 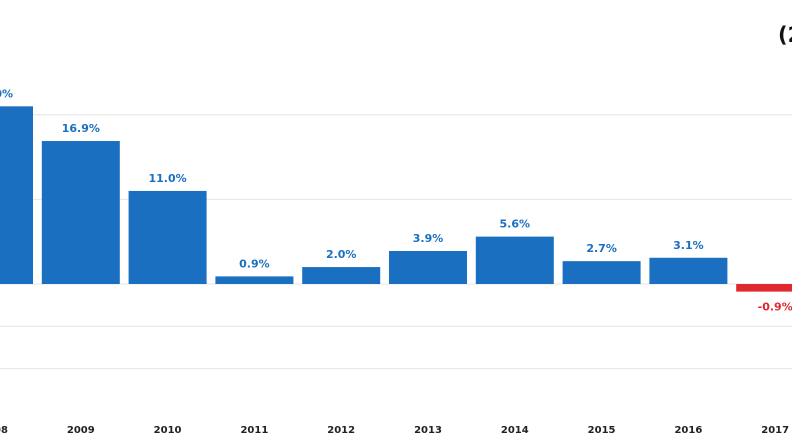 What do you see at coordinates (428, 430) in the screenshot?
I see `x-tick-label: 2013` at bounding box center [428, 430].